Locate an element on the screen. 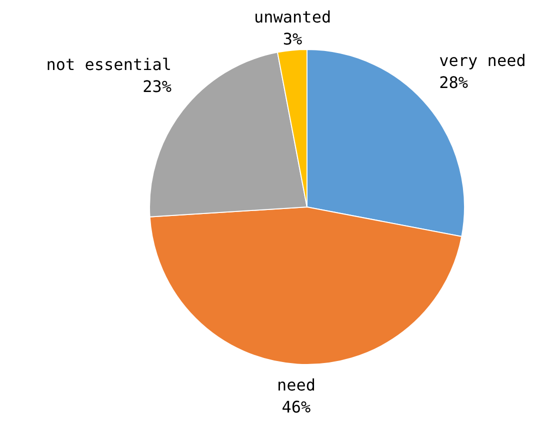 The width and height of the screenshot is (556, 427). data-label: 23% is located at coordinates (157, 86).